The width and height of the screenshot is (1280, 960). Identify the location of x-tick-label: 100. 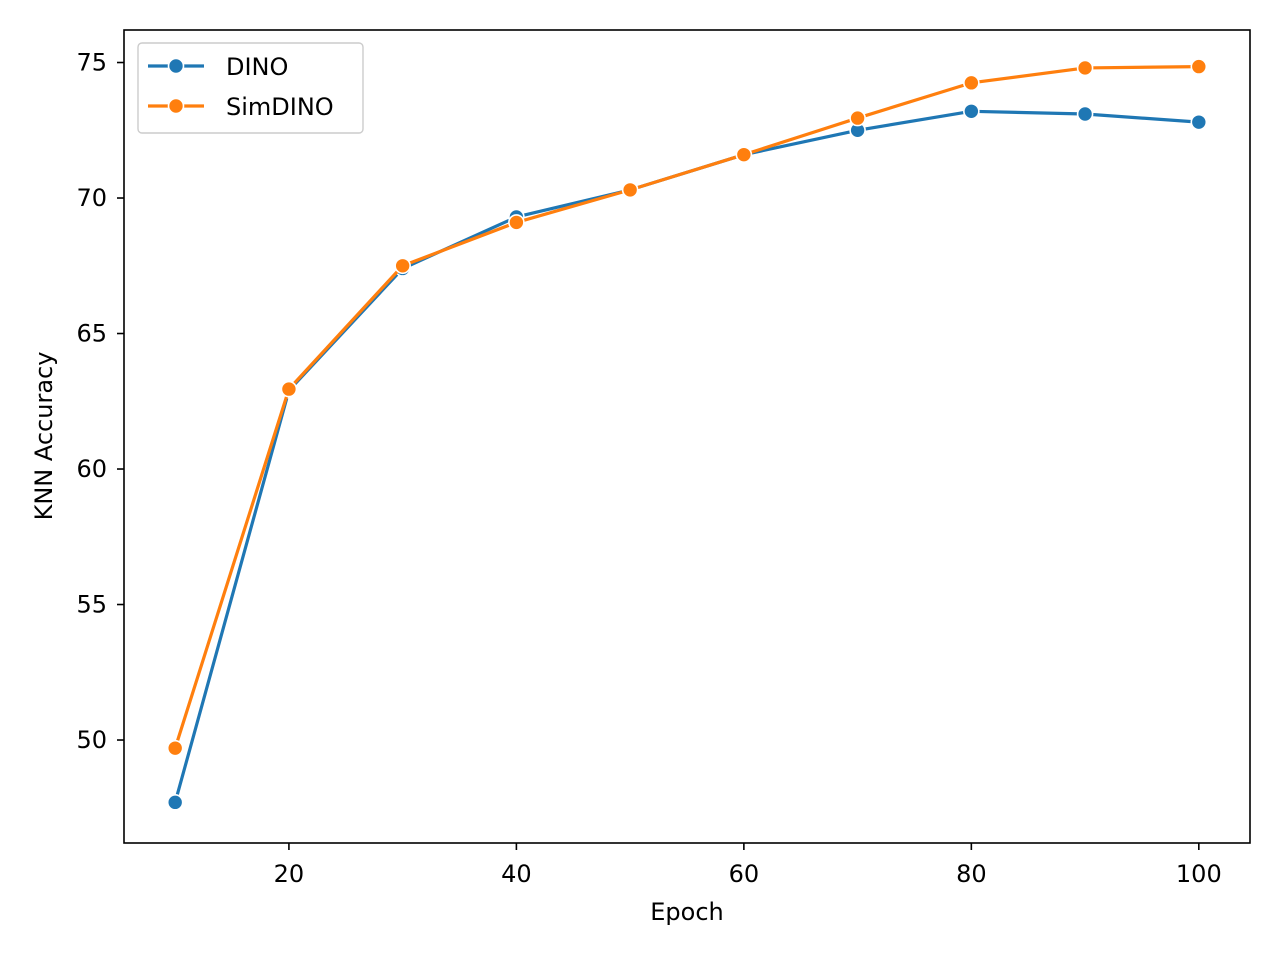
(1199, 874).